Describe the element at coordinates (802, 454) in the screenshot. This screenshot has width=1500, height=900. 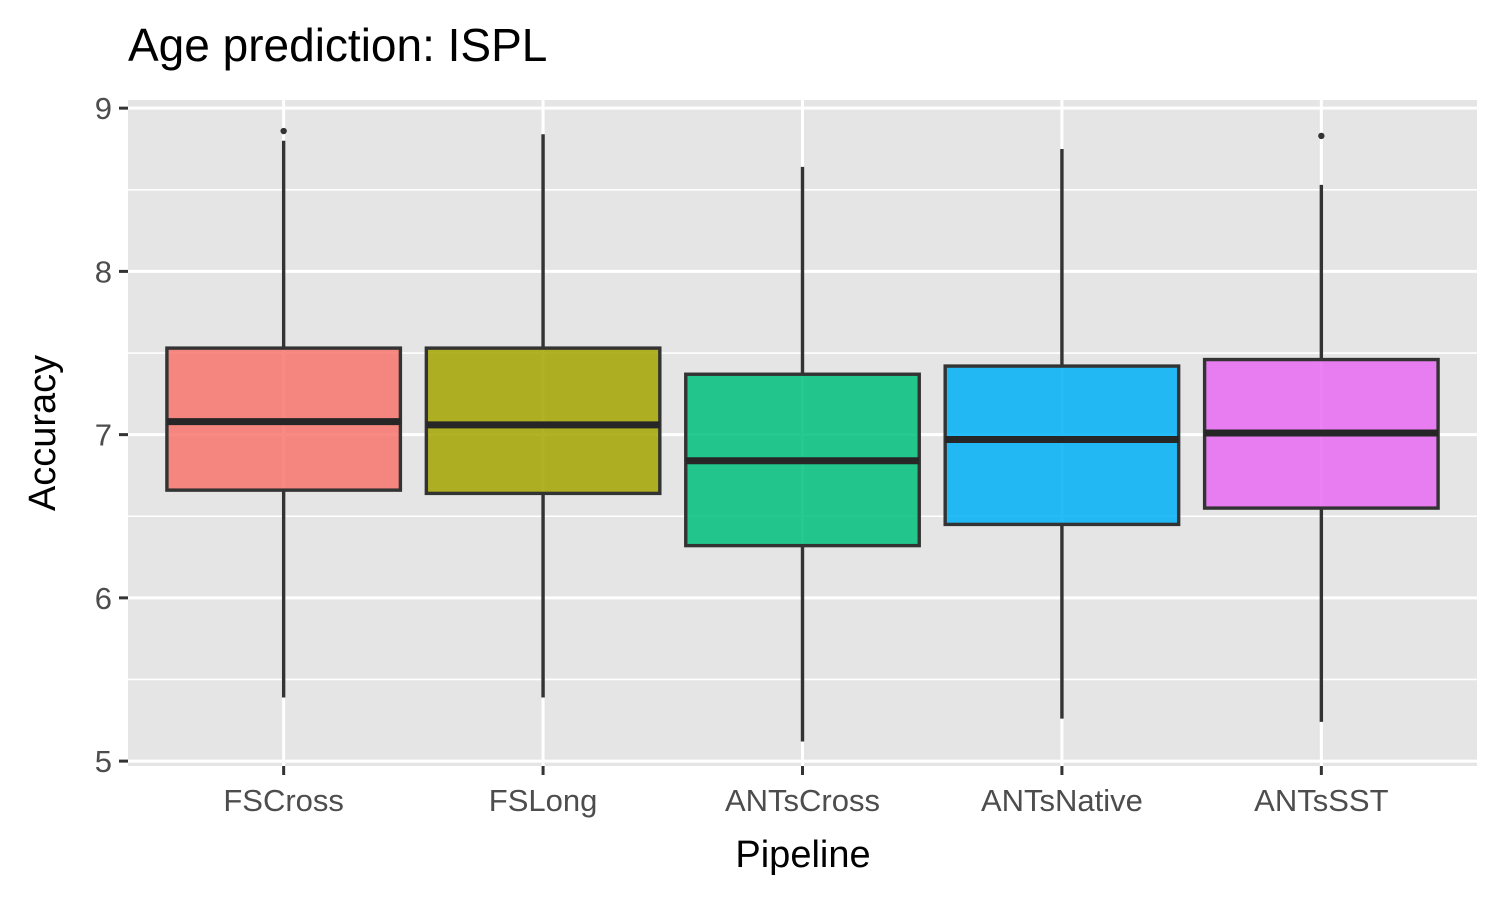
I see `box-ANTsCross` at that location.